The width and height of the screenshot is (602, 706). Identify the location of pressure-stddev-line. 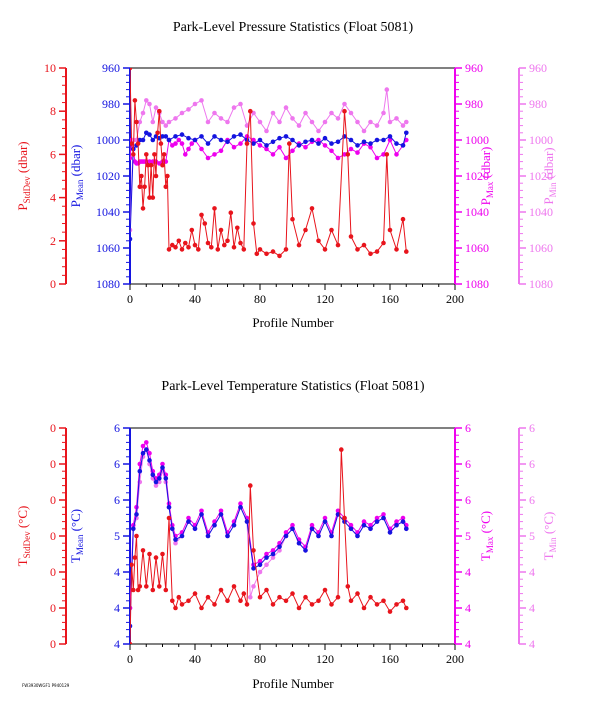
(268, 162).